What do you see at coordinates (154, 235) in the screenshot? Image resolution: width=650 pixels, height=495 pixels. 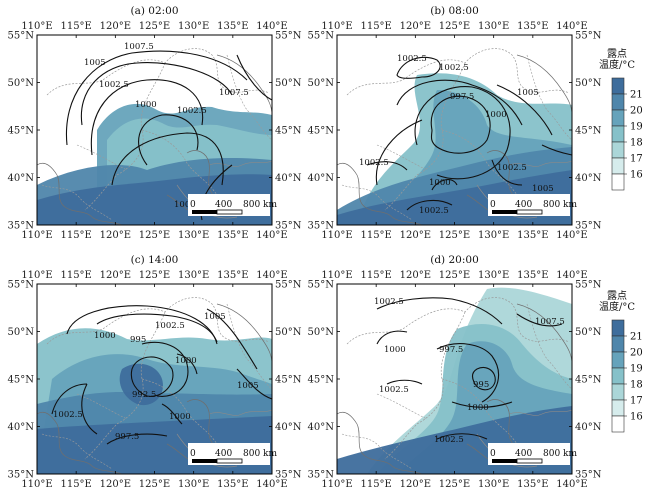 I see `lon-tick-label-bottom: 125°E` at bounding box center [154, 235].